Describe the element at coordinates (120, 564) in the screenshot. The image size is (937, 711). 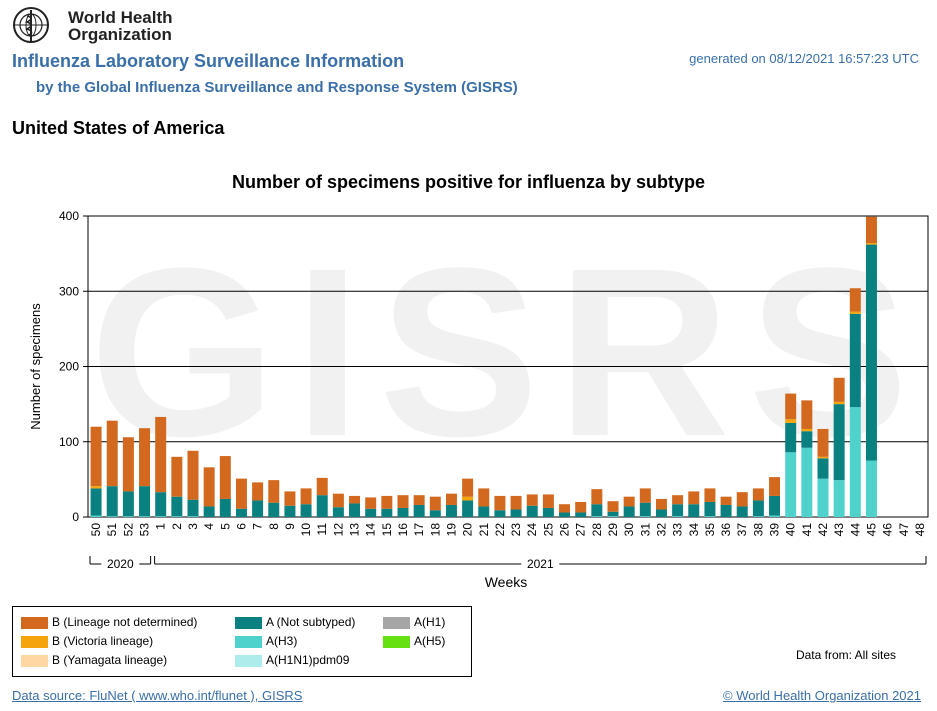
I see `year-label: 2020` at that location.